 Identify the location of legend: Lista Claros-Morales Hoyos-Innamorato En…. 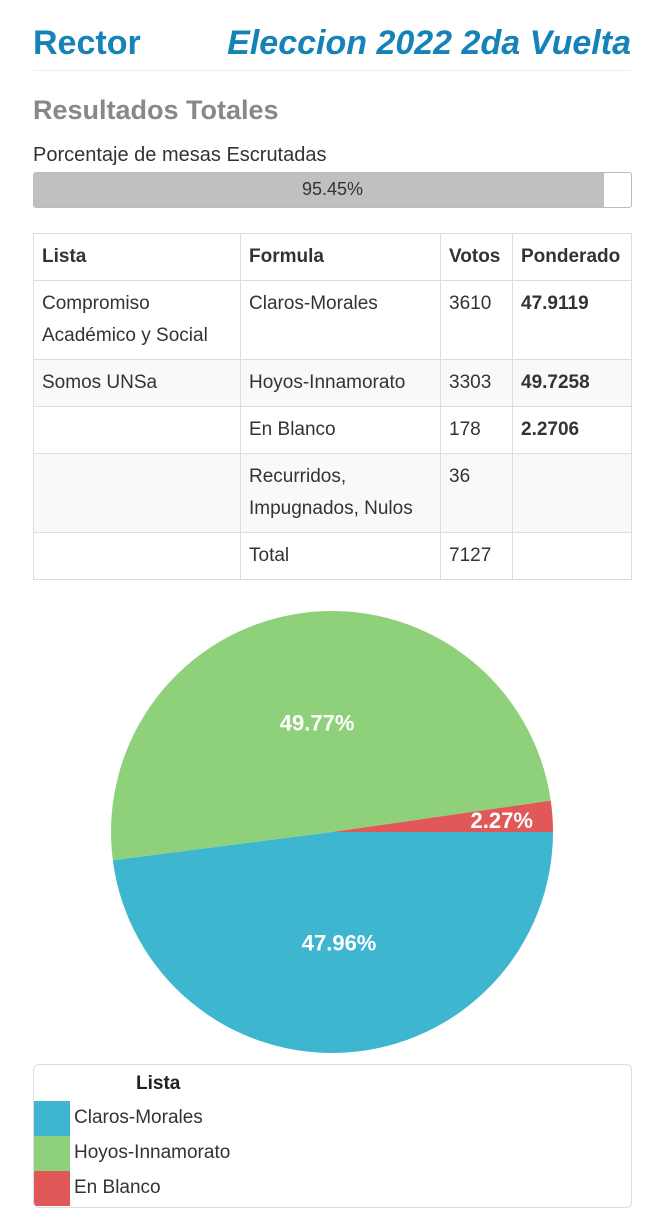
(332, 1136).